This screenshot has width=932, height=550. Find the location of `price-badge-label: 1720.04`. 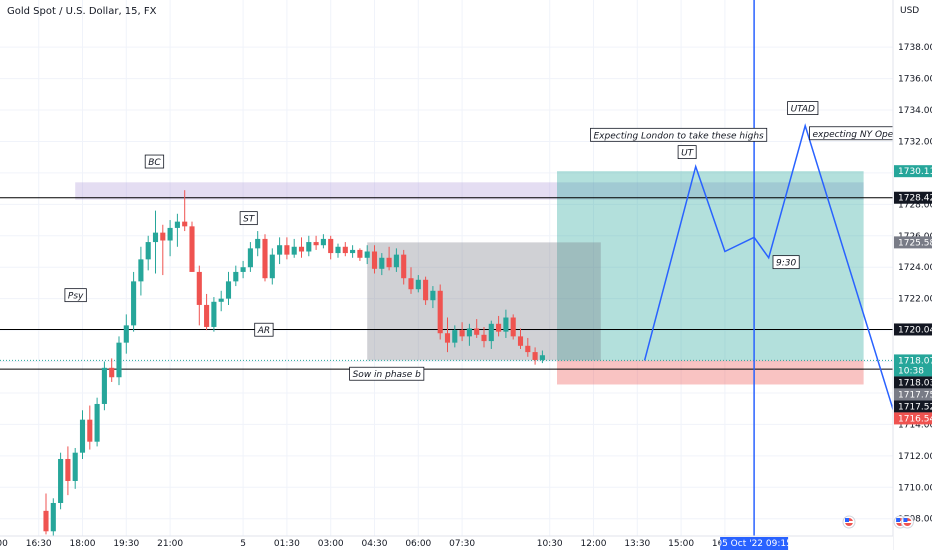

price-badge-label: 1720.04 is located at coordinates (915, 330).